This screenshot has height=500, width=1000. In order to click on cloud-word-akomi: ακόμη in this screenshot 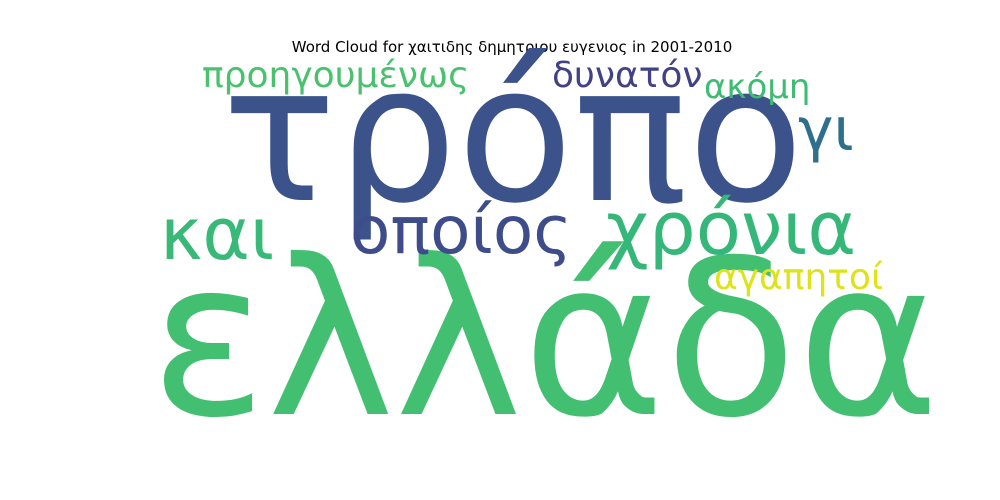, I will do `click(757, 87)`.